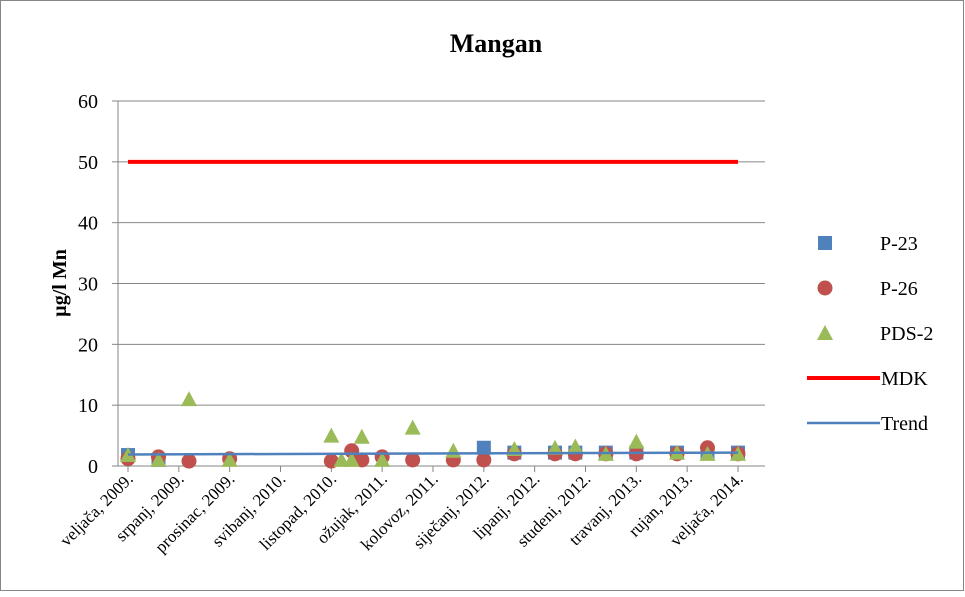  What do you see at coordinates (904, 379) in the screenshot?
I see `legend-label: MDK` at bounding box center [904, 379].